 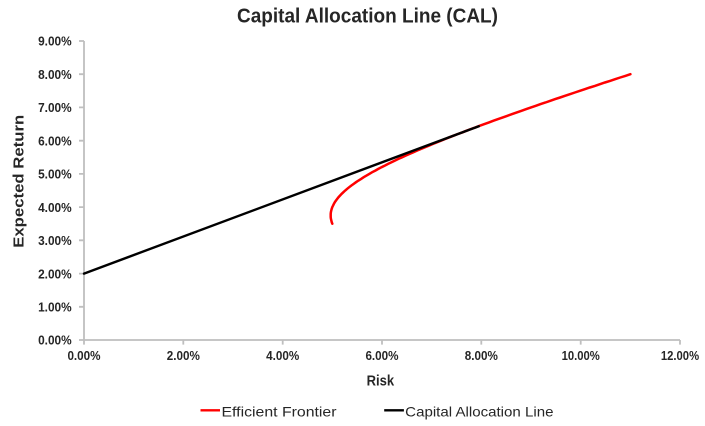 I want to click on svg-text: Expected Return, so click(x=18, y=181).